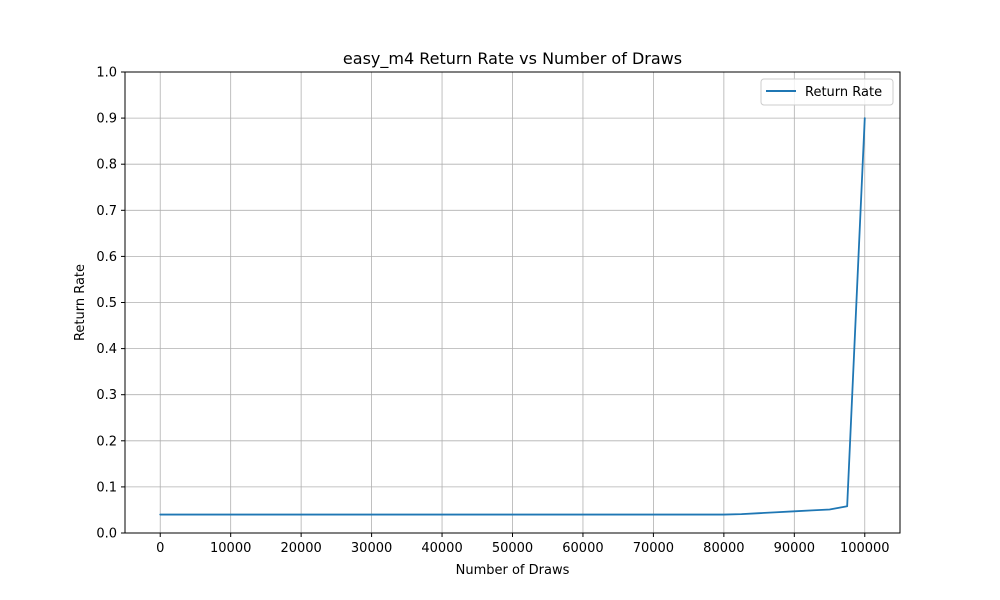 Image resolution: width=1000 pixels, height=600 pixels. Describe the element at coordinates (653, 548) in the screenshot. I see `x-tick-label: 70000` at that location.